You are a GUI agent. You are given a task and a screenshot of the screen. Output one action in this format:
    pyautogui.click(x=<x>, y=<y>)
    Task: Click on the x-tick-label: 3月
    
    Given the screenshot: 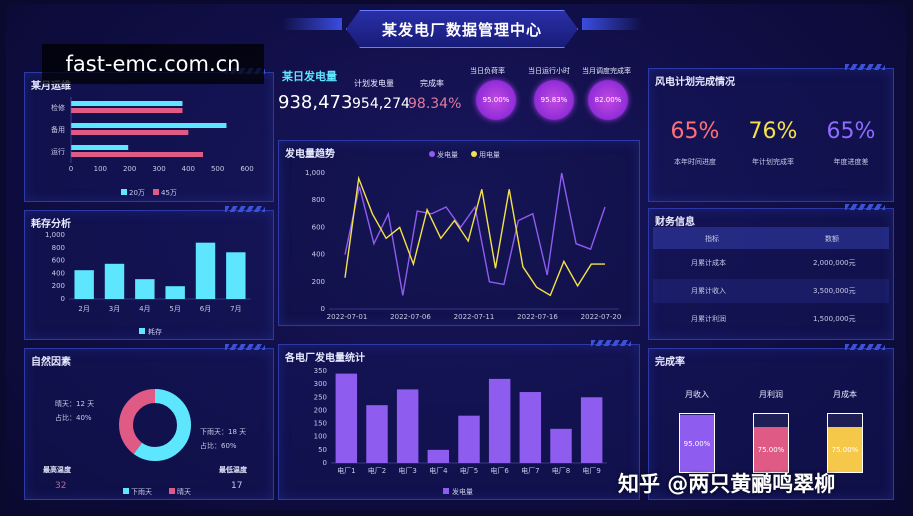 What is the action you would take?
    pyautogui.click(x=114, y=309)
    